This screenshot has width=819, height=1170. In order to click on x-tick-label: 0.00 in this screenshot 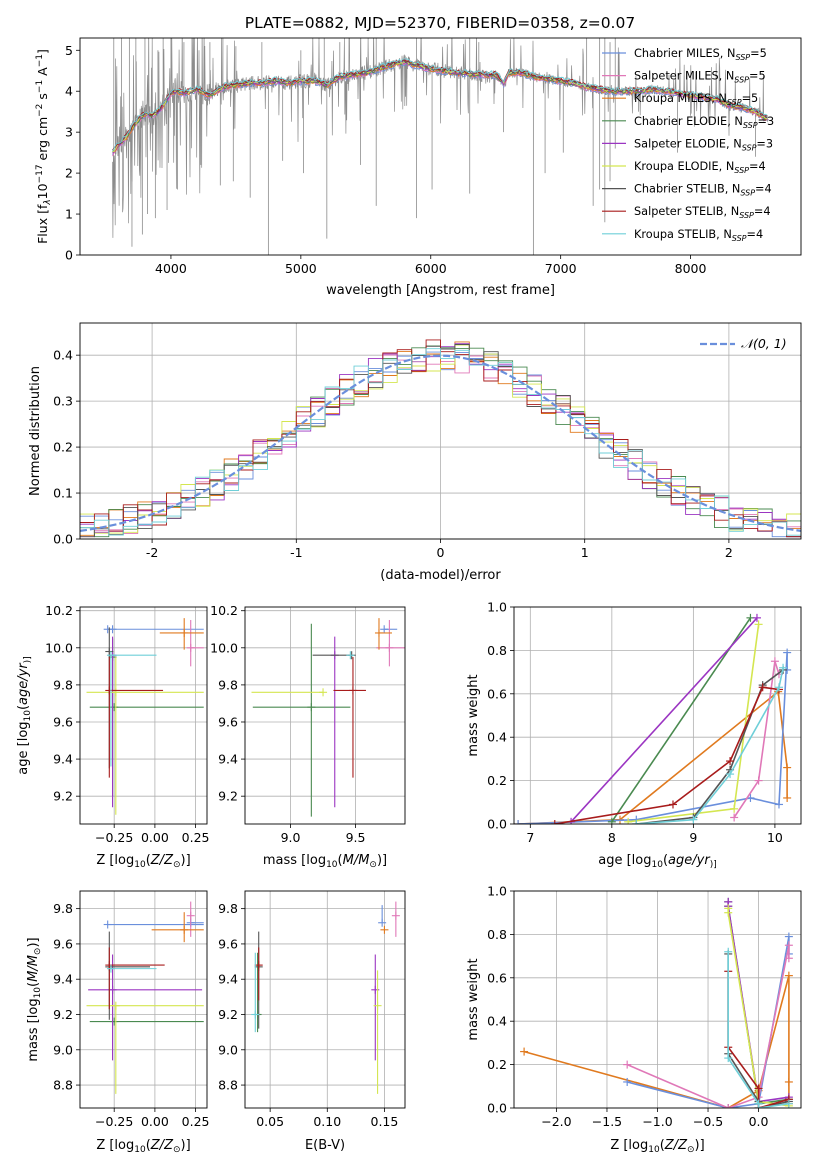, I will do `click(155, 1121)`.